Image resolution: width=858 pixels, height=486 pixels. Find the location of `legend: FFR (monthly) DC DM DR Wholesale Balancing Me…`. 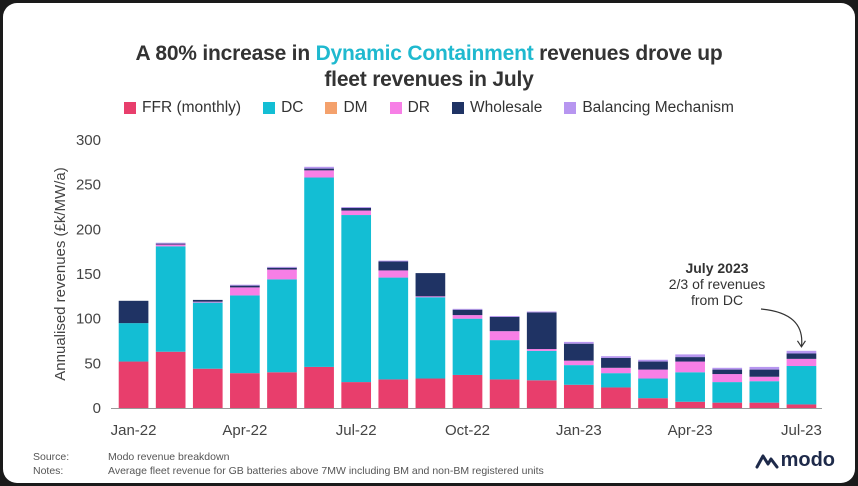

legend: FFR (monthly) DC DM DR Wholesale Balancing Me… is located at coordinates (429, 108).